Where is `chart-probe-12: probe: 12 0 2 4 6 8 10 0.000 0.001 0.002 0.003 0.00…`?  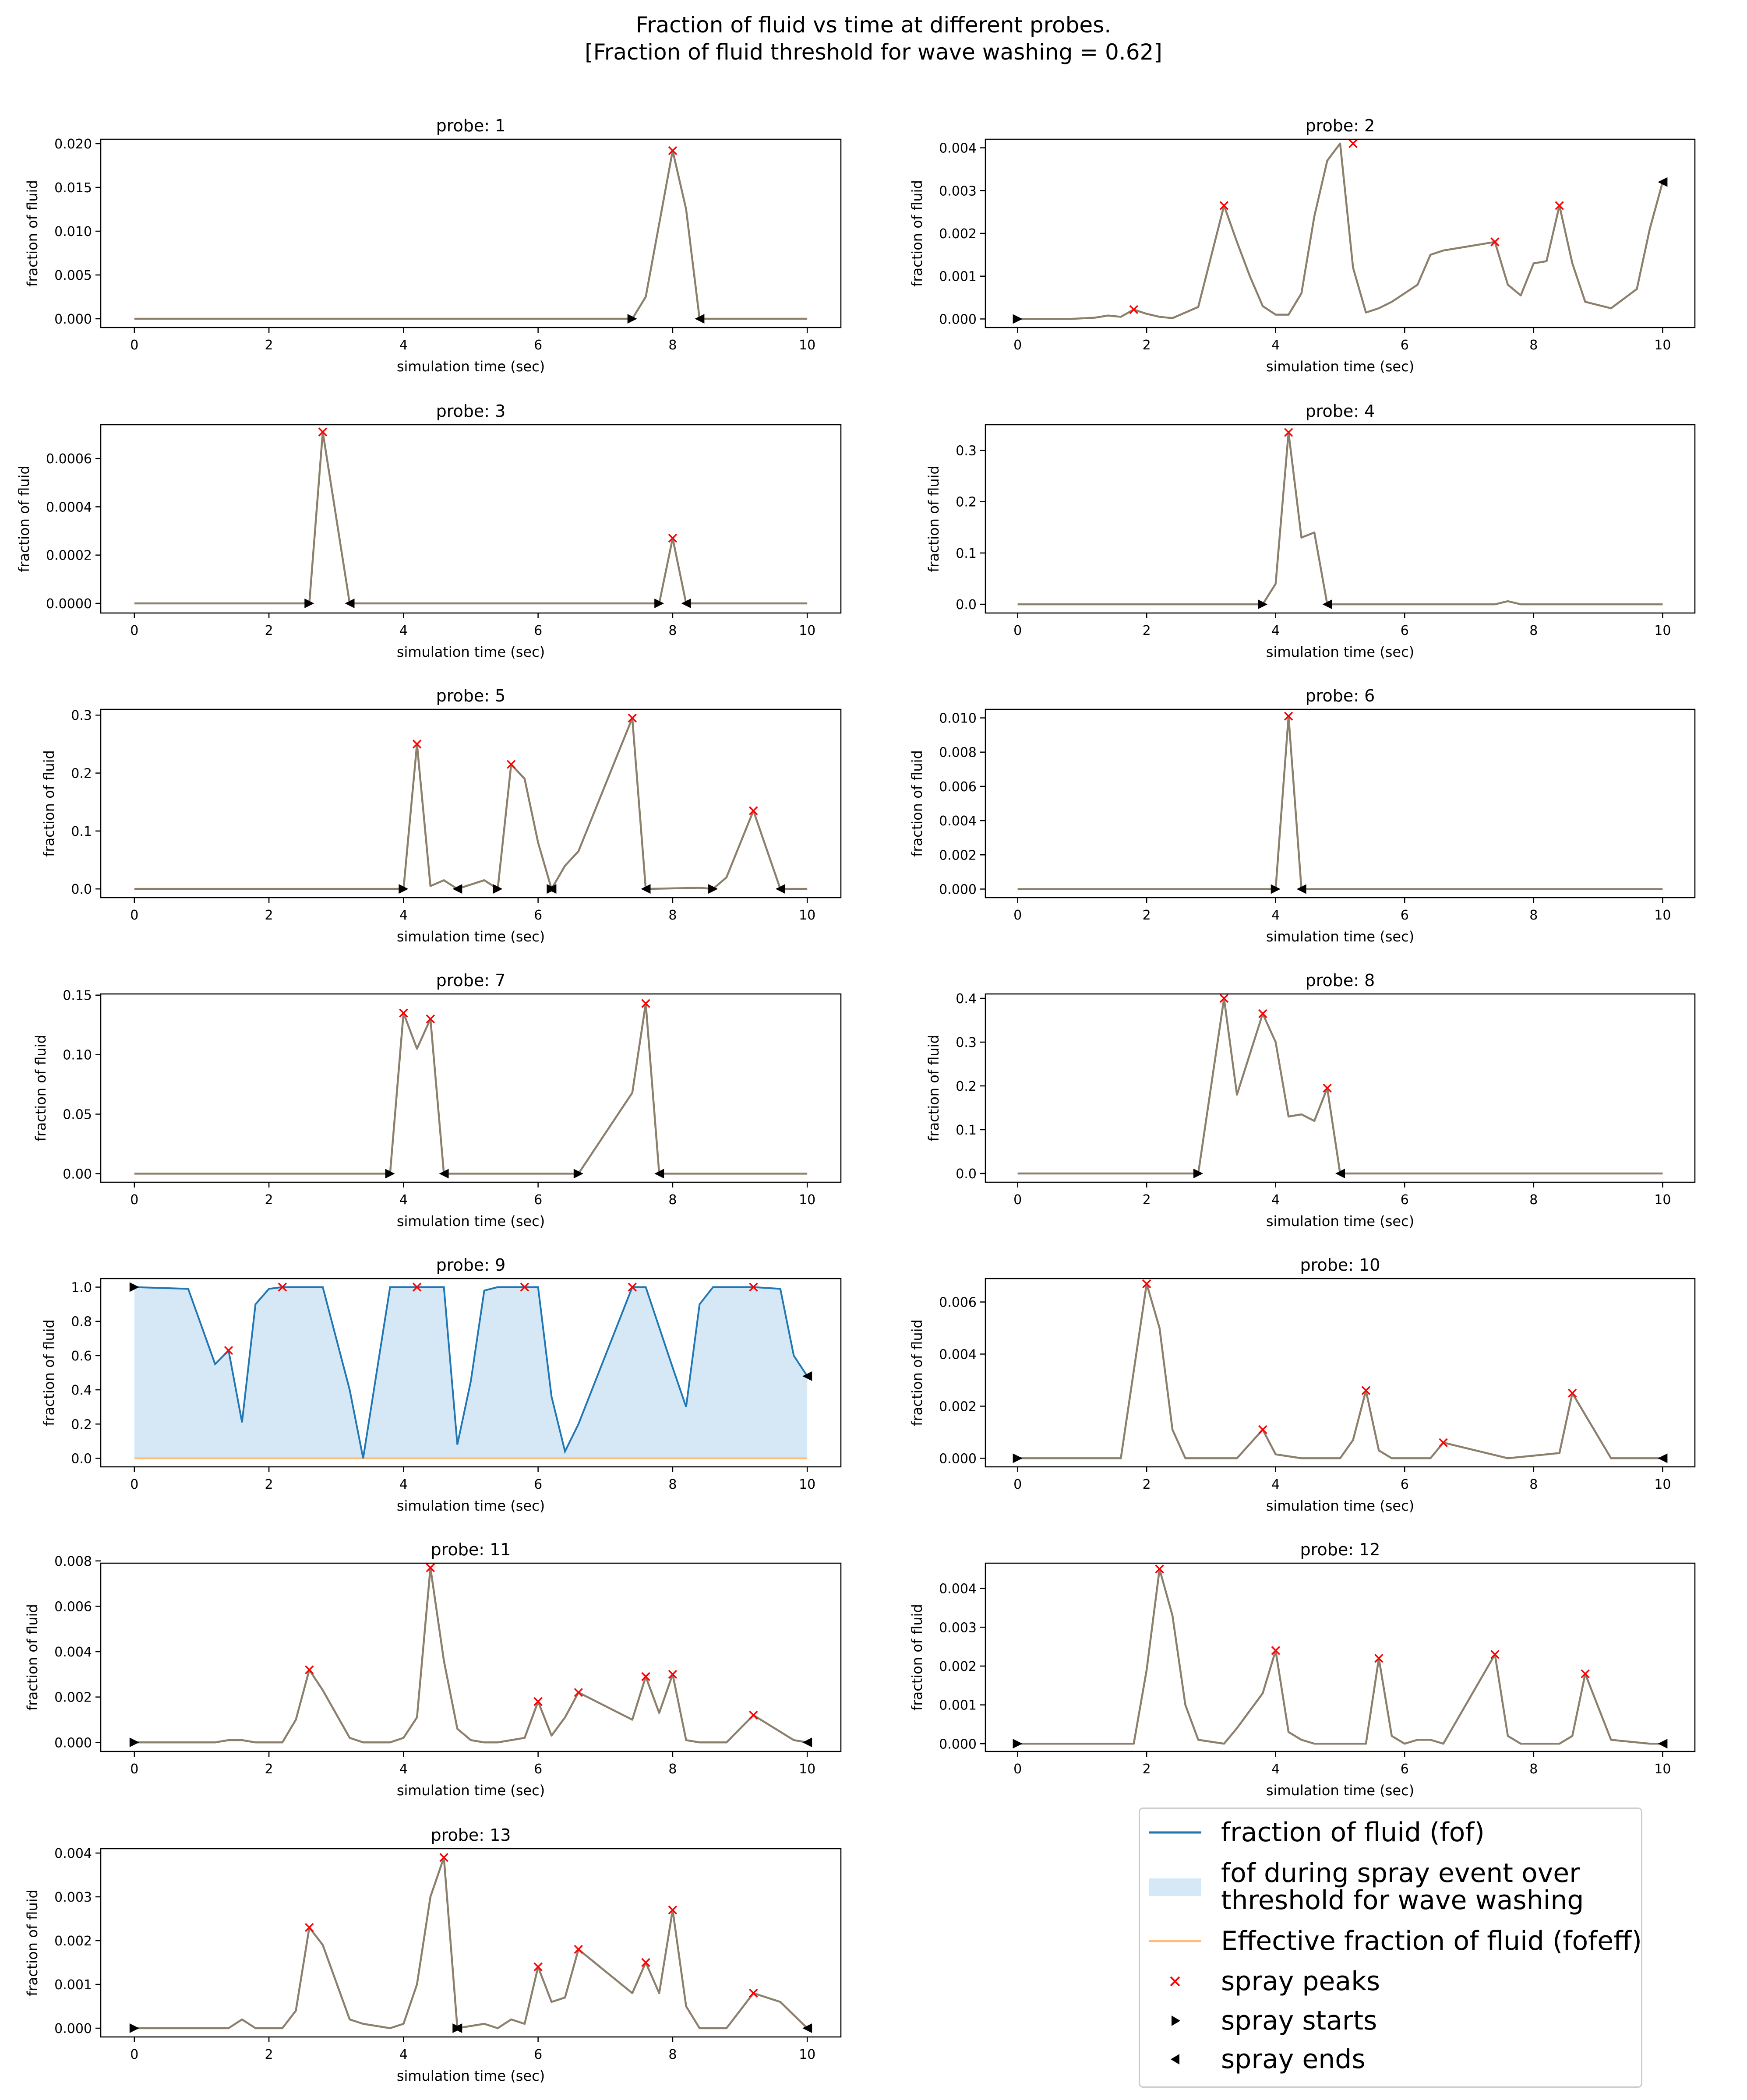 chart-probe-12: probe: 12 0 2 4 6 8 10 0.000 0.001 0.002 0.003 0.00… is located at coordinates (1302, 1669).